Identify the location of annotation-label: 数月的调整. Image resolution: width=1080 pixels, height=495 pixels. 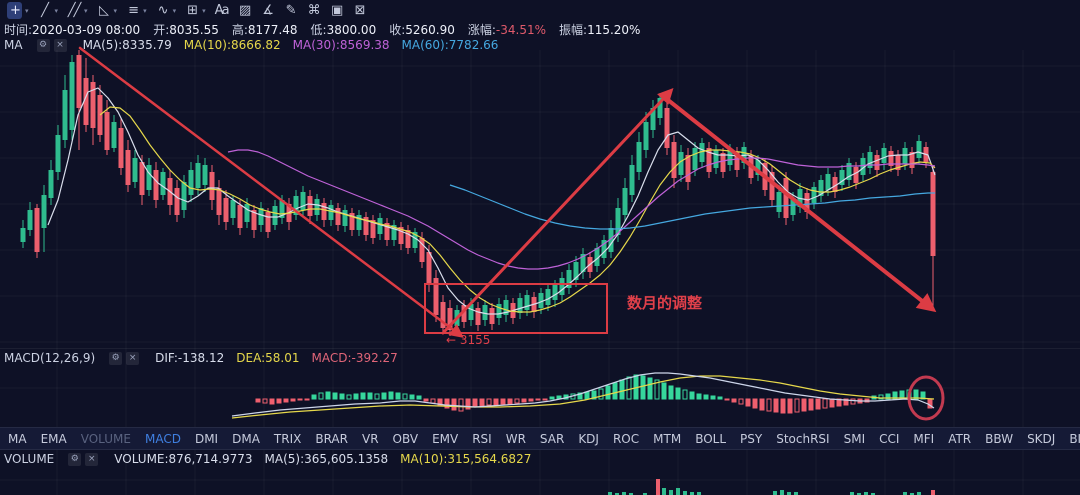
(664, 303).